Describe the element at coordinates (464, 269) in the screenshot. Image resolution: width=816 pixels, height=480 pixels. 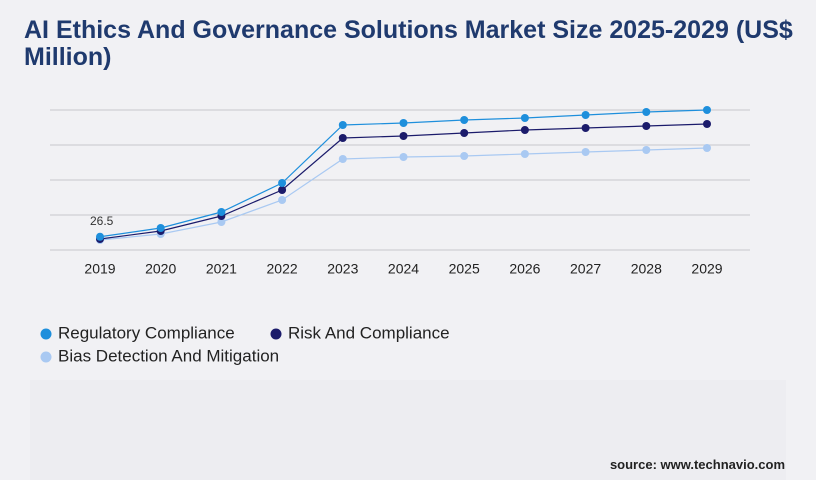
I see `x-tick-label: 2025` at that location.